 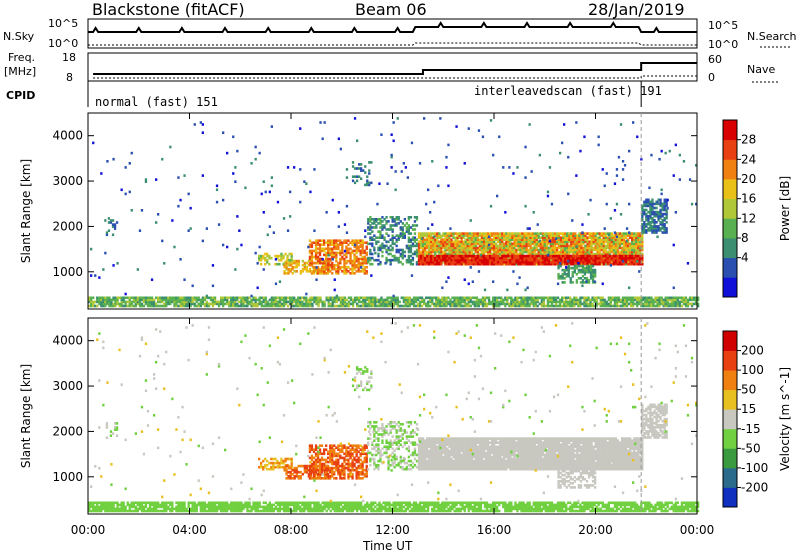 What do you see at coordinates (730, 189) in the screenshot?
I see `colorbar-segment` at bounding box center [730, 189].